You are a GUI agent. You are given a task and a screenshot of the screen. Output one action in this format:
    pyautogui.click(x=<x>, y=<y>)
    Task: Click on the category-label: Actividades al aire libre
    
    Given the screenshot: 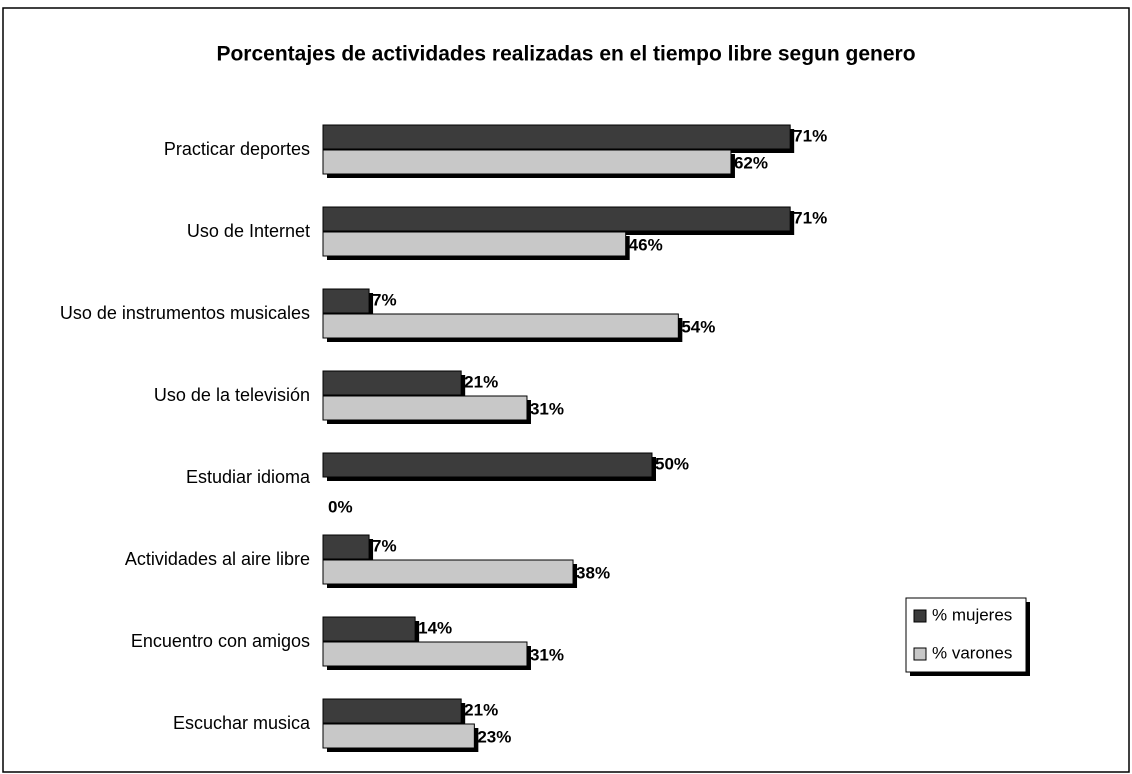 What is the action you would take?
    pyautogui.click(x=217, y=559)
    